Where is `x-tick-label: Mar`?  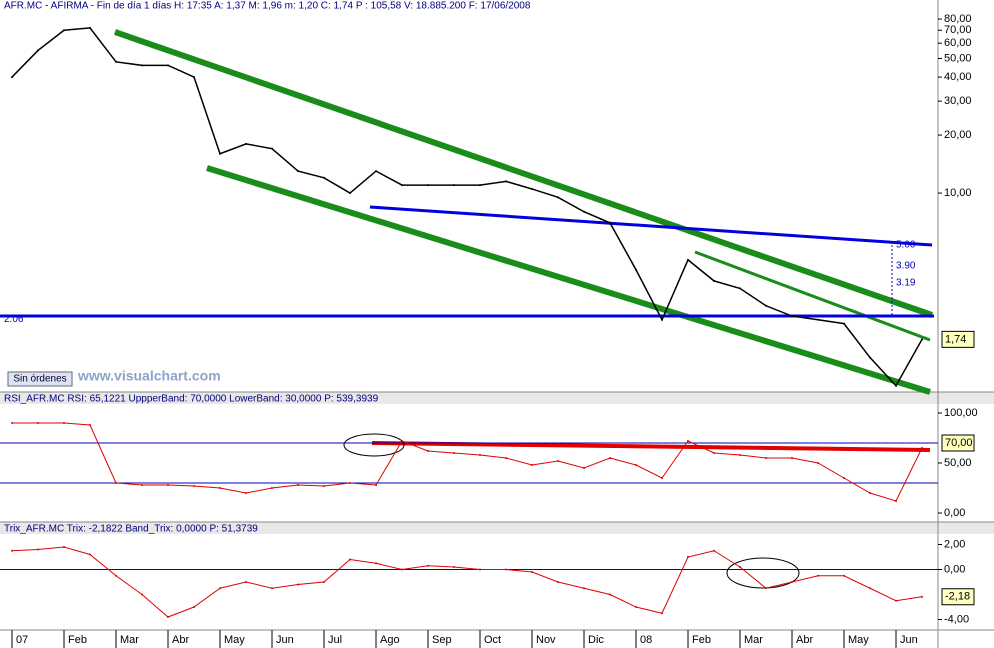 x-tick-label: Mar is located at coordinates (129, 640).